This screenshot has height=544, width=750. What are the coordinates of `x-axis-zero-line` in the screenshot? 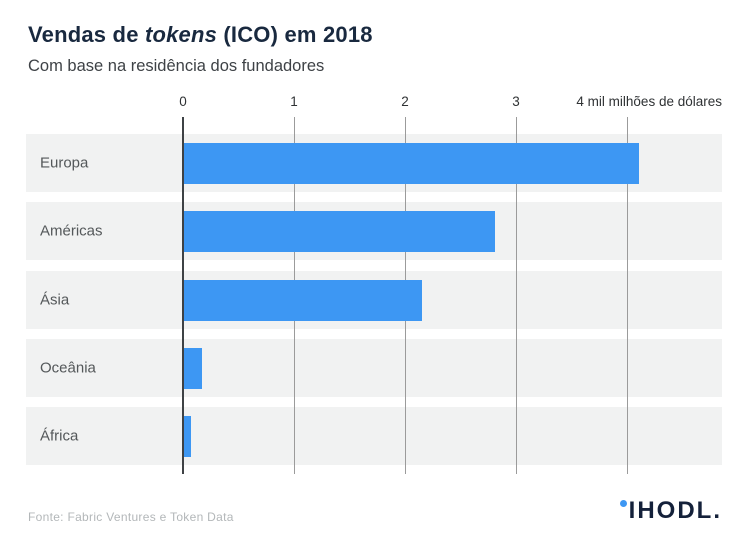 It's located at (183, 295).